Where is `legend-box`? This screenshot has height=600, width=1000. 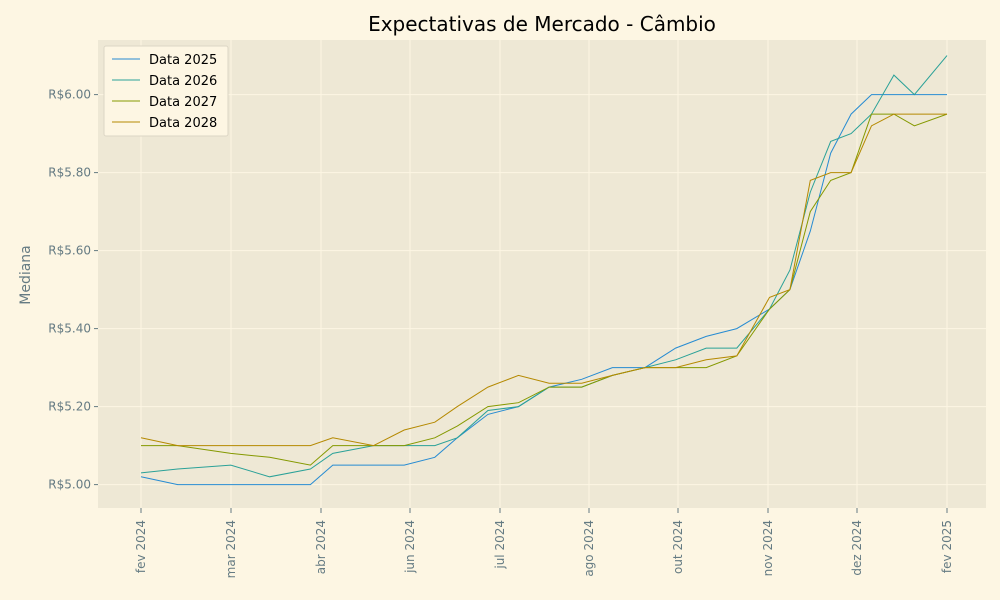
legend-box is located at coordinates (166, 91).